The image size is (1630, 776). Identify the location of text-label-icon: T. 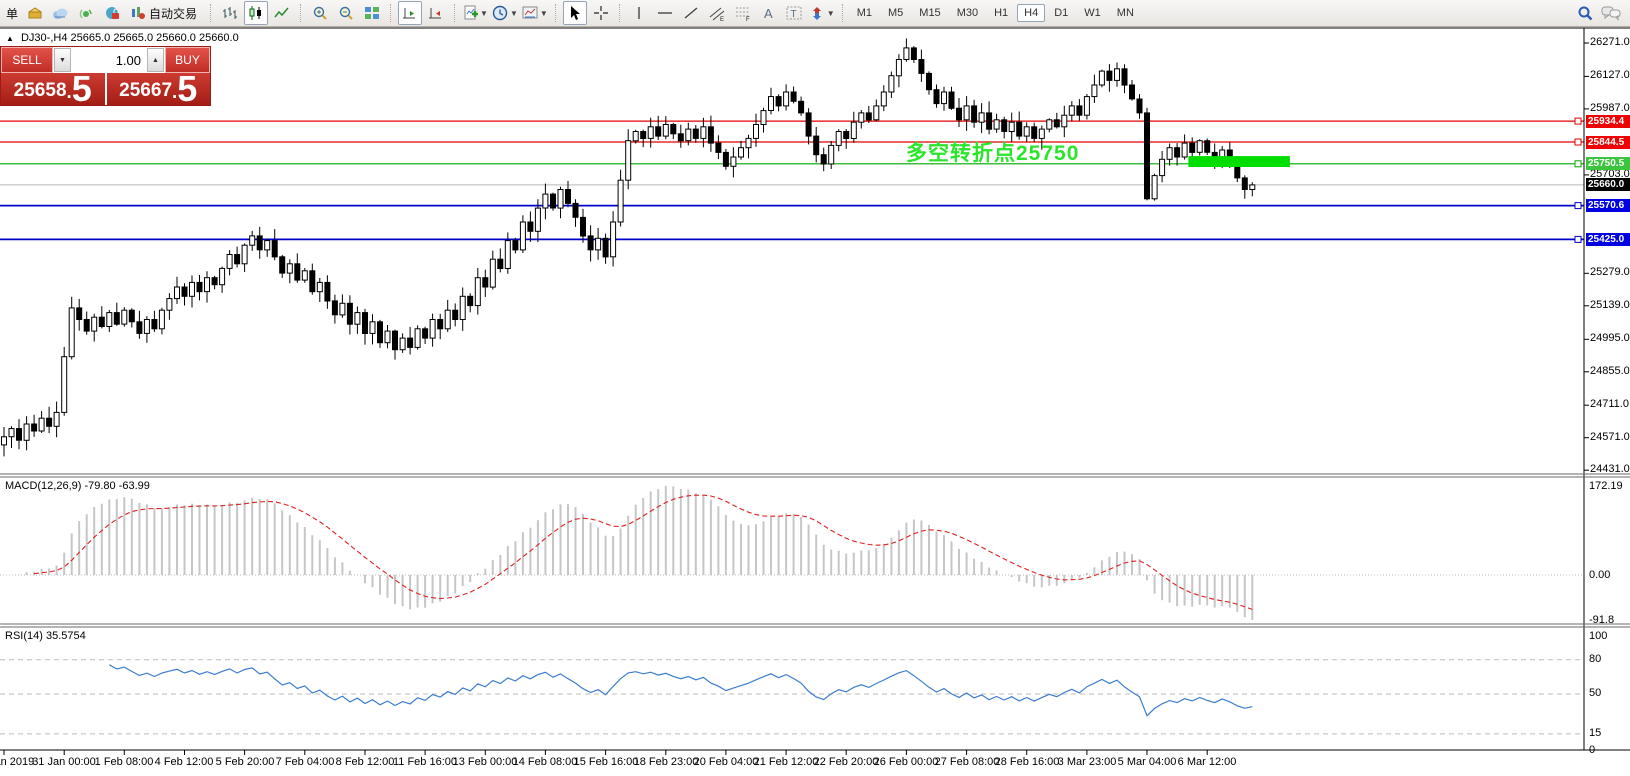
(795, 13).